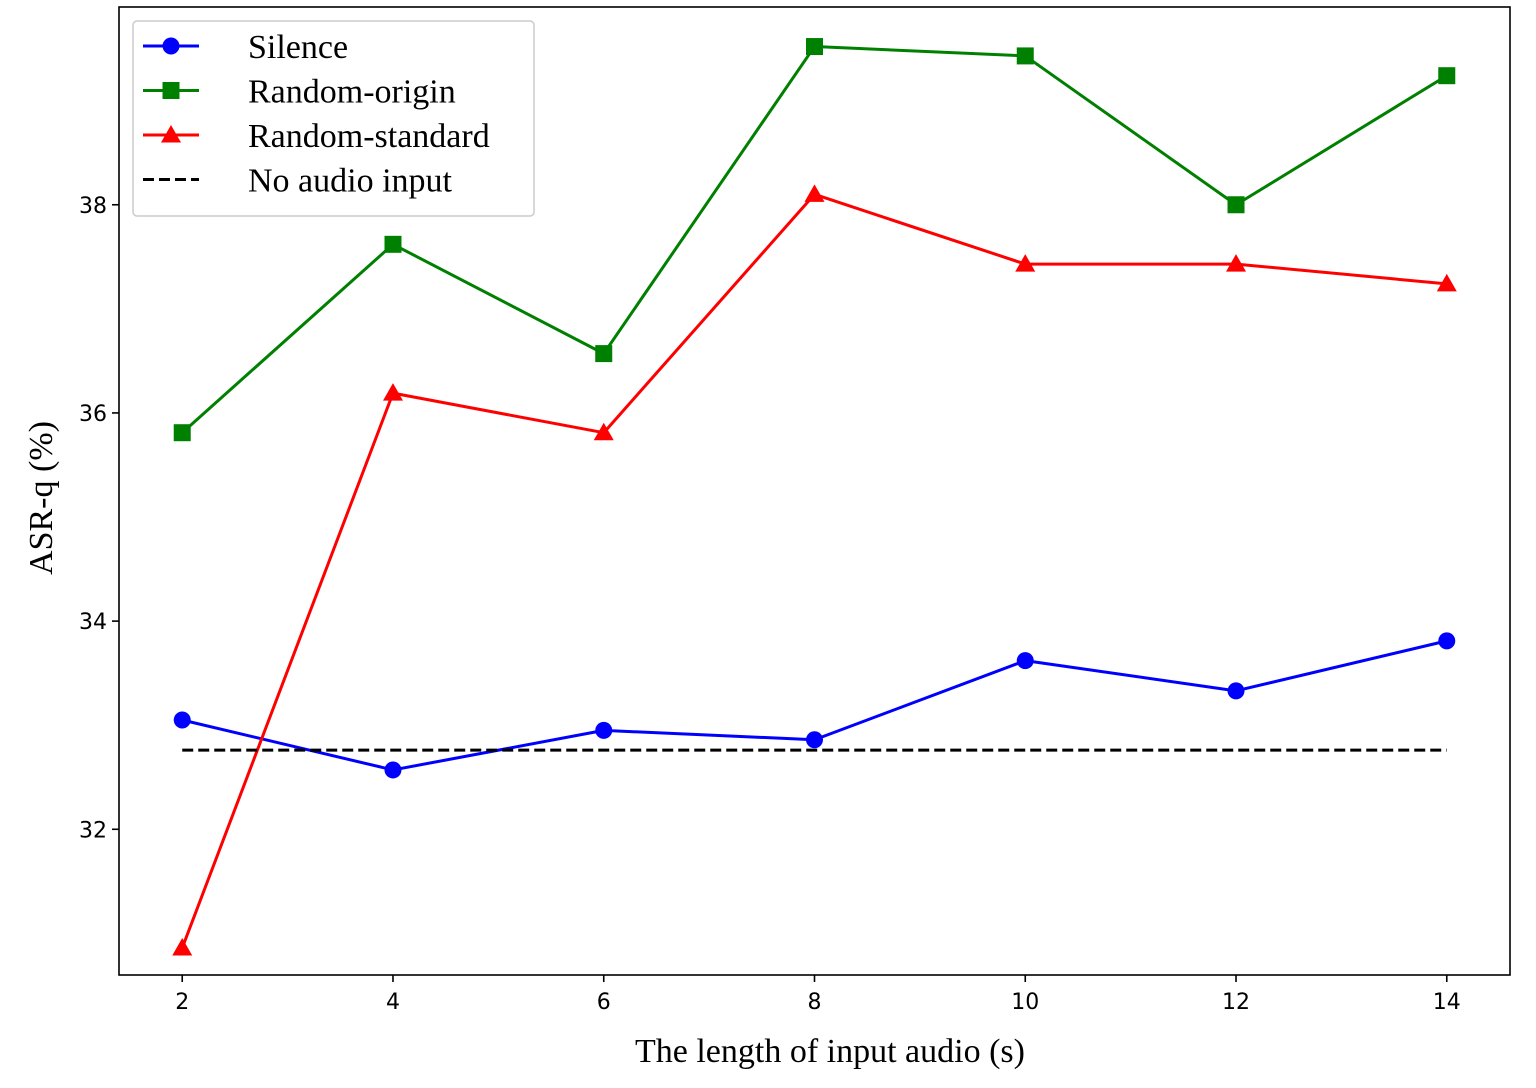 The width and height of the screenshot is (1536, 1088). I want to click on y-tick-label: 32, so click(93, 830).